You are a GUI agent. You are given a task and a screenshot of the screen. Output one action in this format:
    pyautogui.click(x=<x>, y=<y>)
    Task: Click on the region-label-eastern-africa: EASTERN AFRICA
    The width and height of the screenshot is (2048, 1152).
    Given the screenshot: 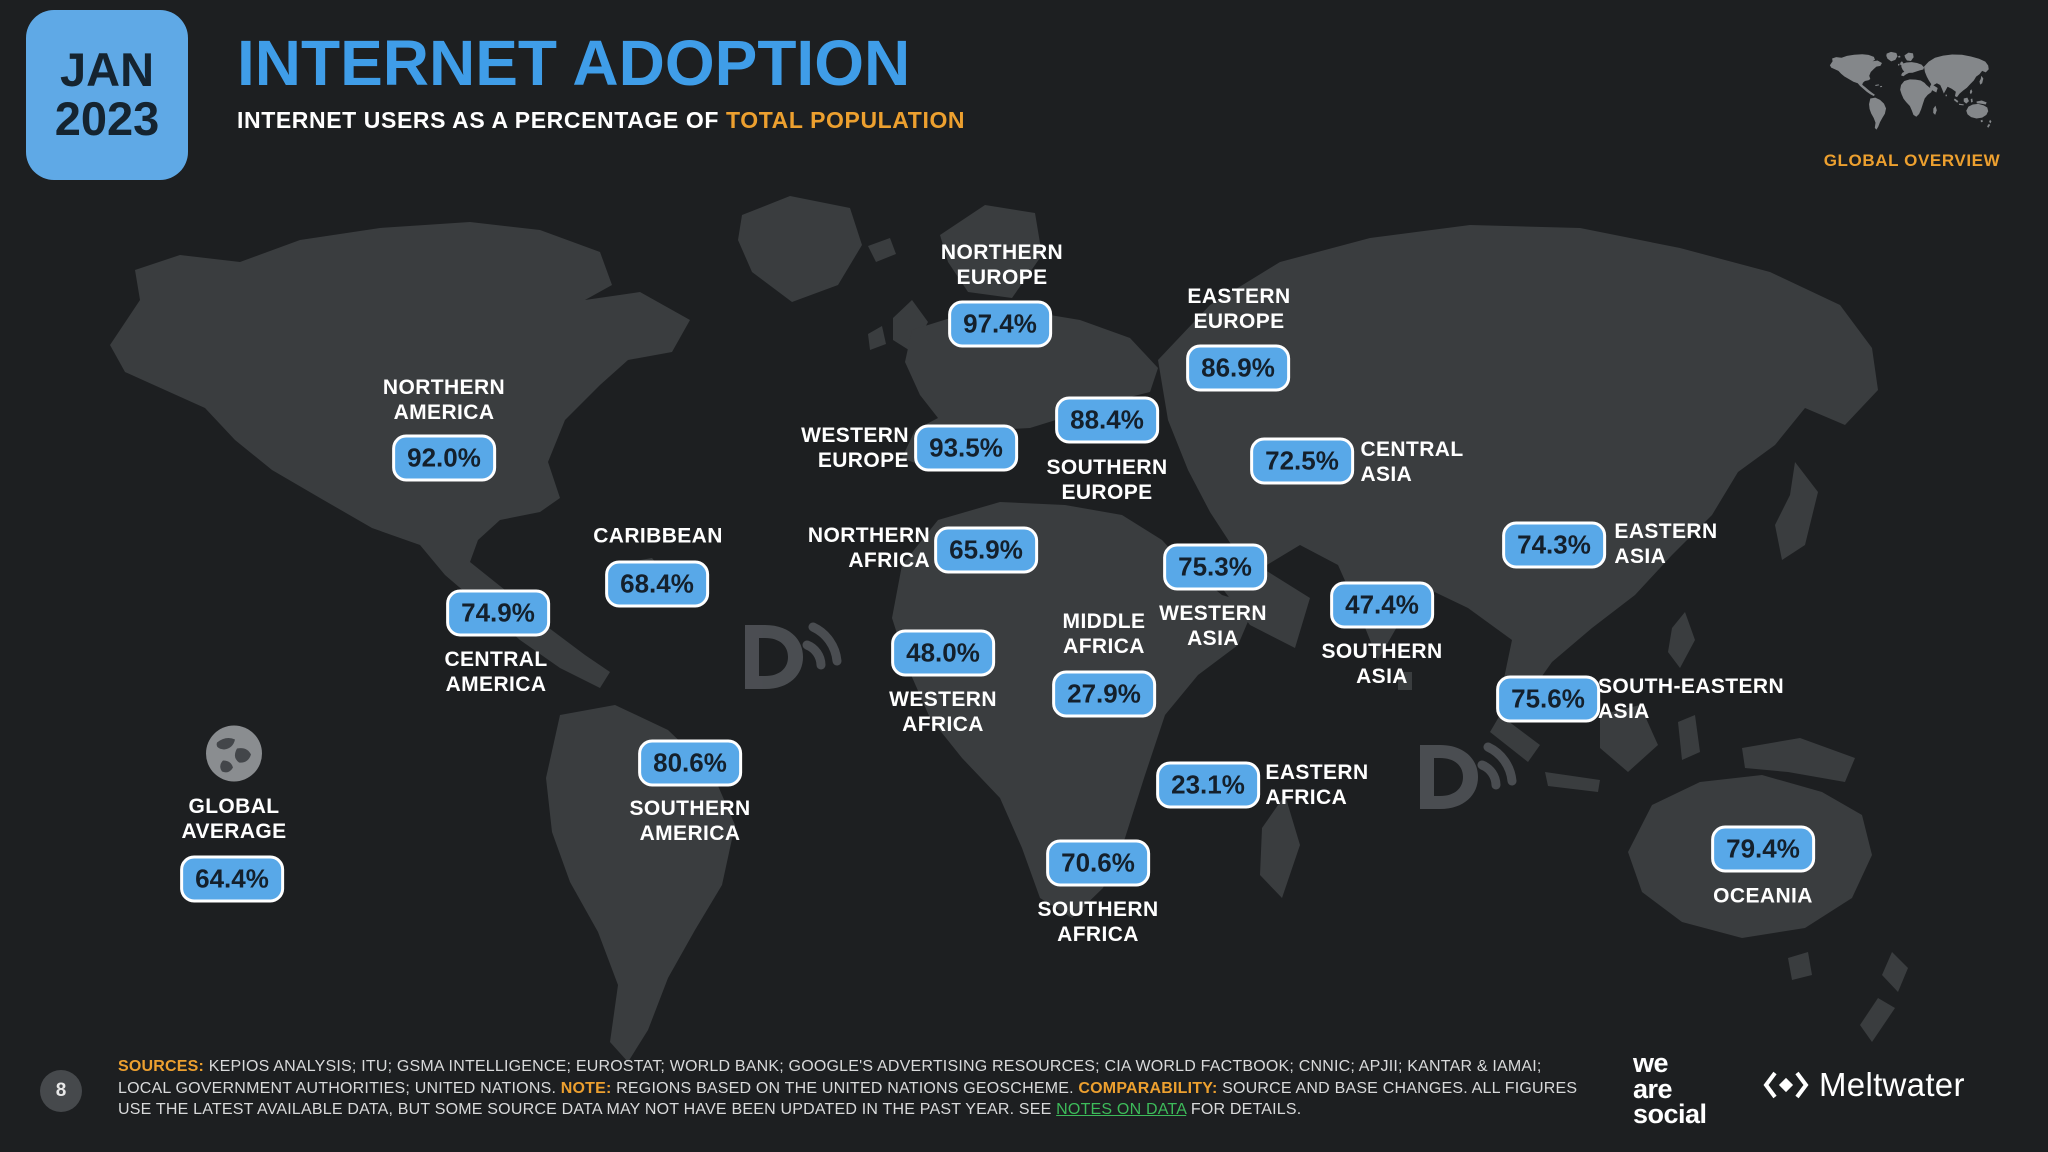 What is the action you would take?
    pyautogui.click(x=1317, y=785)
    